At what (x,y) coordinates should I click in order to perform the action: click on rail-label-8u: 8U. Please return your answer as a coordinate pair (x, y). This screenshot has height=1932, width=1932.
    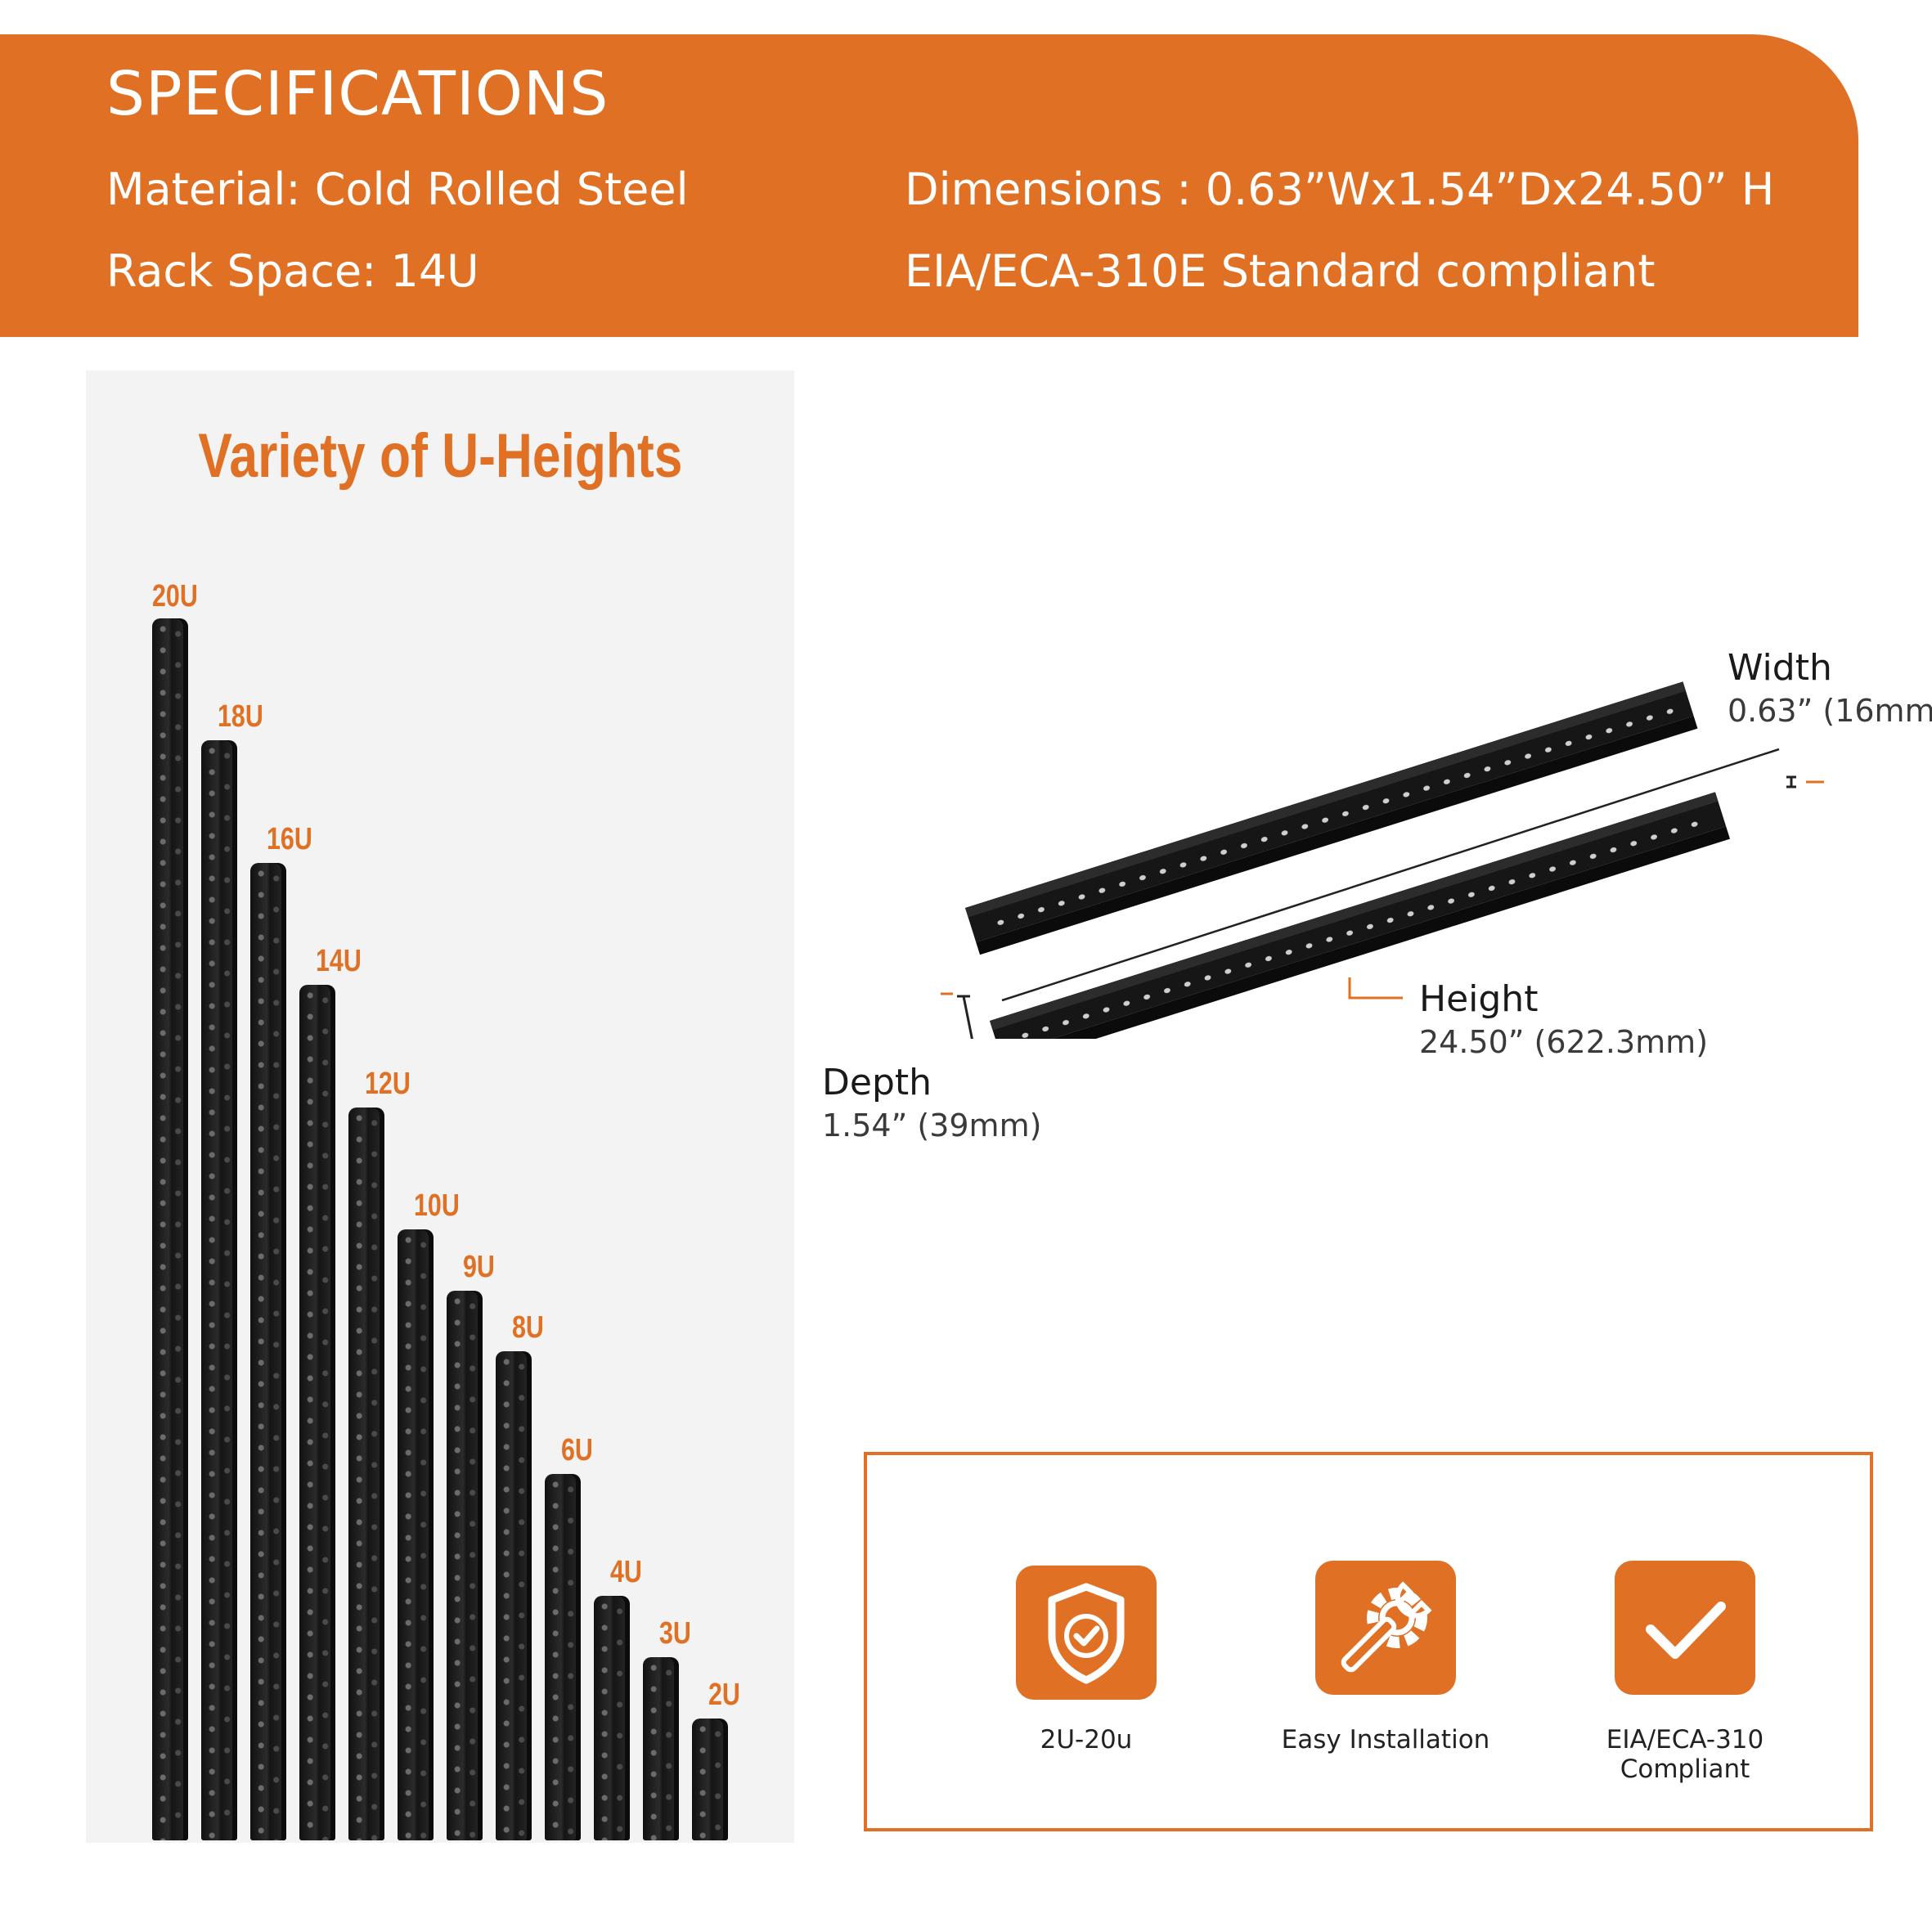
    Looking at the image, I should click on (528, 1328).